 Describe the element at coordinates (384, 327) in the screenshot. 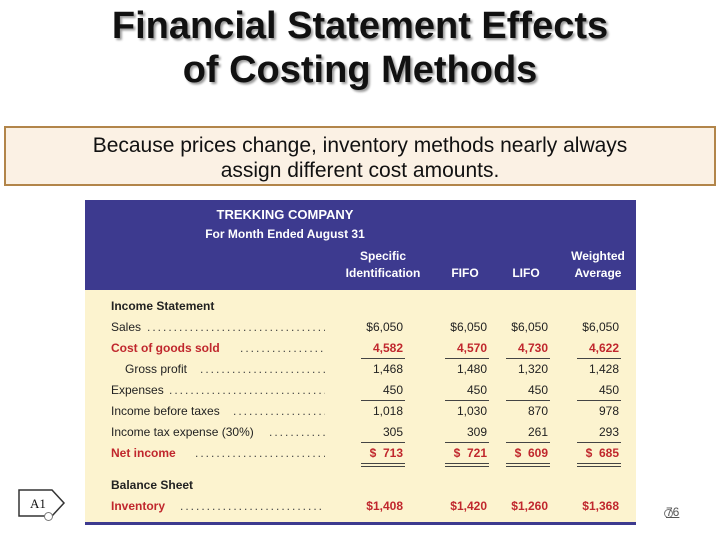

I see `cell-specific: $6,050` at that location.